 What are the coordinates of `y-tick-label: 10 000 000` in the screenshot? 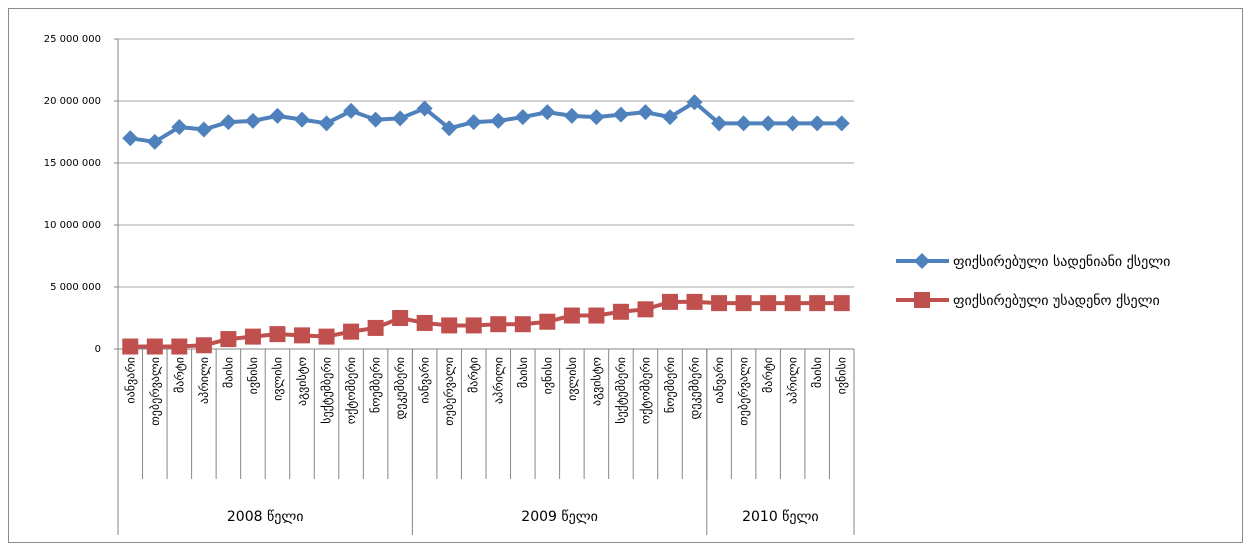 It's located at (72, 225).